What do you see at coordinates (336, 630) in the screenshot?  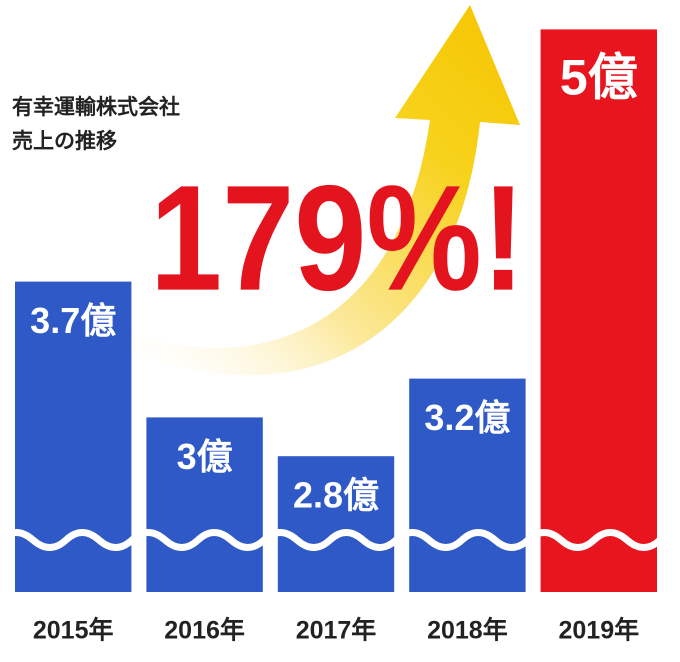 I see `x-tick-label: 2017年` at bounding box center [336, 630].